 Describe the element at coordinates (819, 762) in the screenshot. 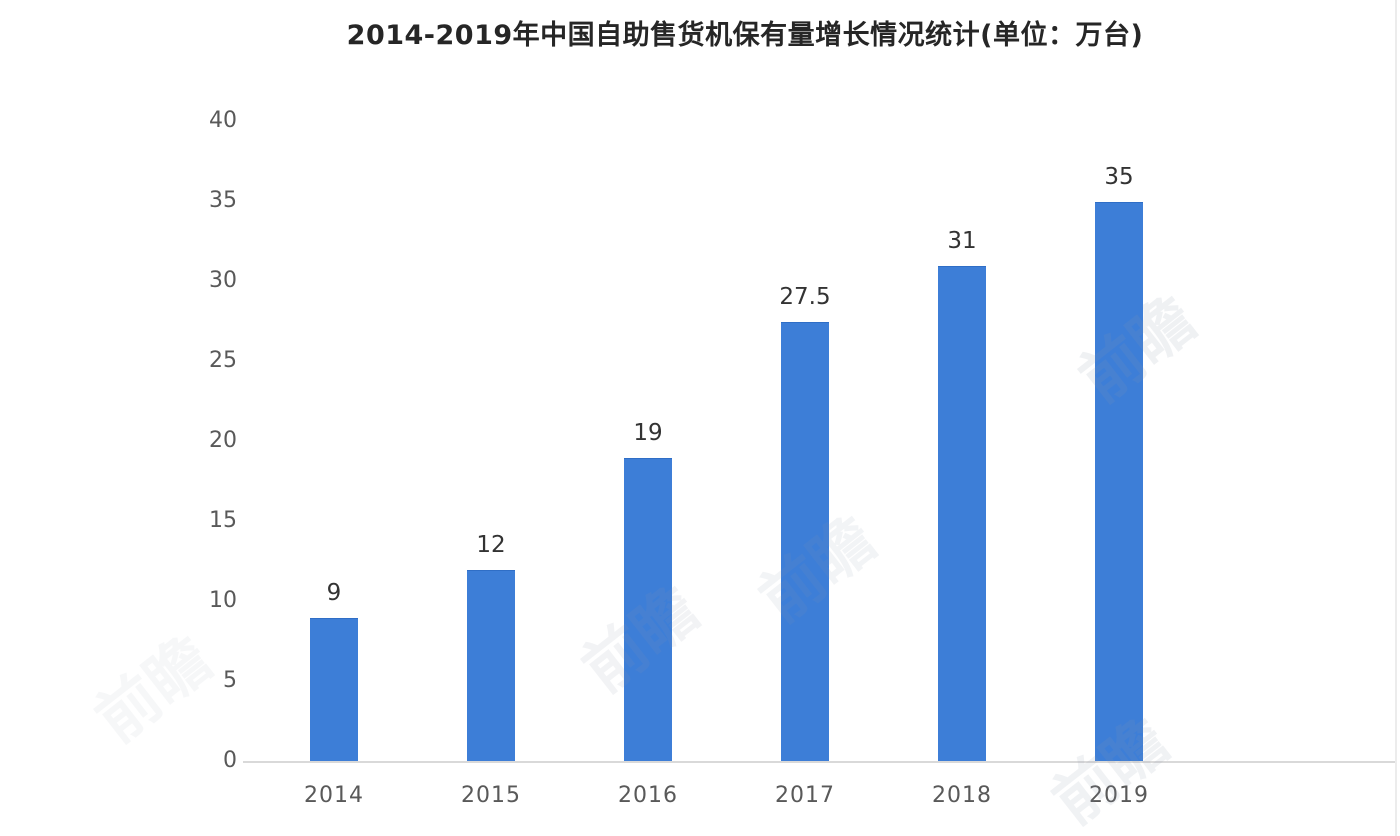

I see `x-axis-line` at that location.